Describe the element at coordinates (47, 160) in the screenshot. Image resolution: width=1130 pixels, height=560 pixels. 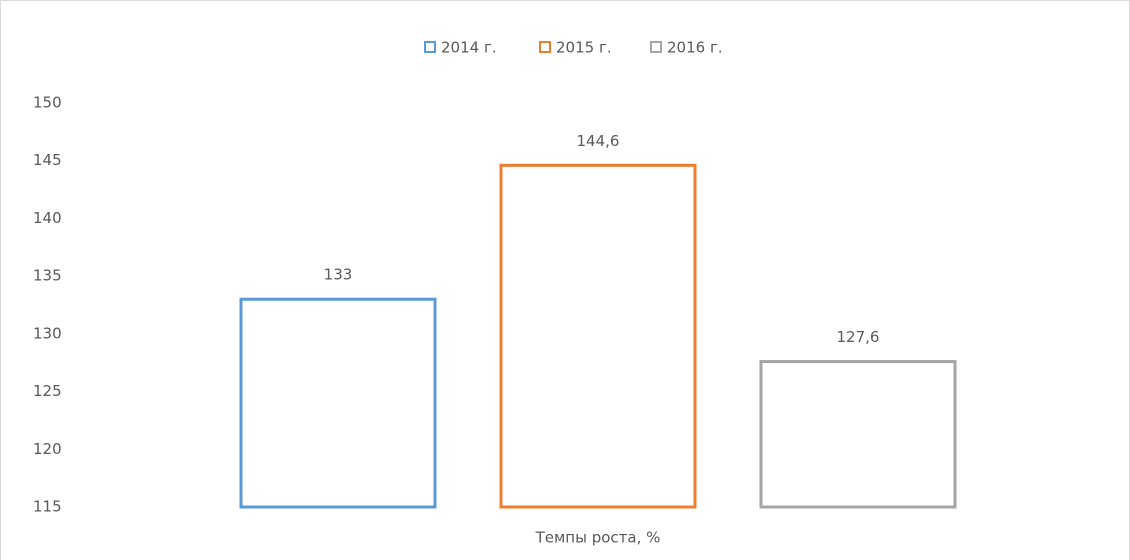
I see `y-tick-label: 145` at that location.